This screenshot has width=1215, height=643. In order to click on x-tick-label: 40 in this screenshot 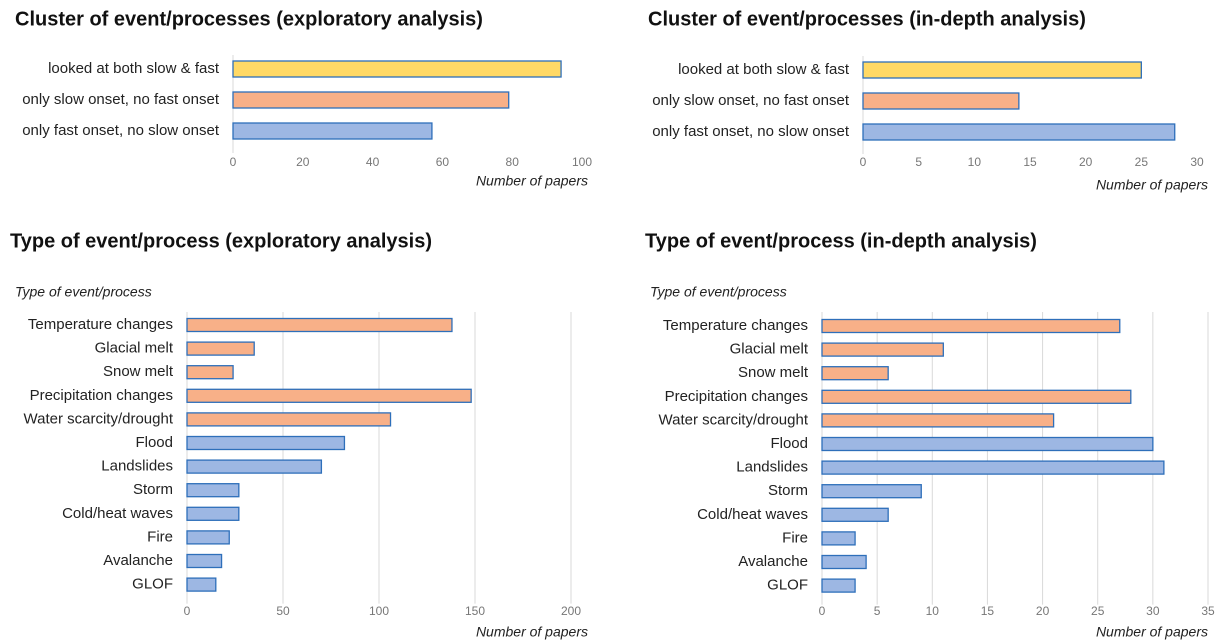, I will do `click(373, 162)`.